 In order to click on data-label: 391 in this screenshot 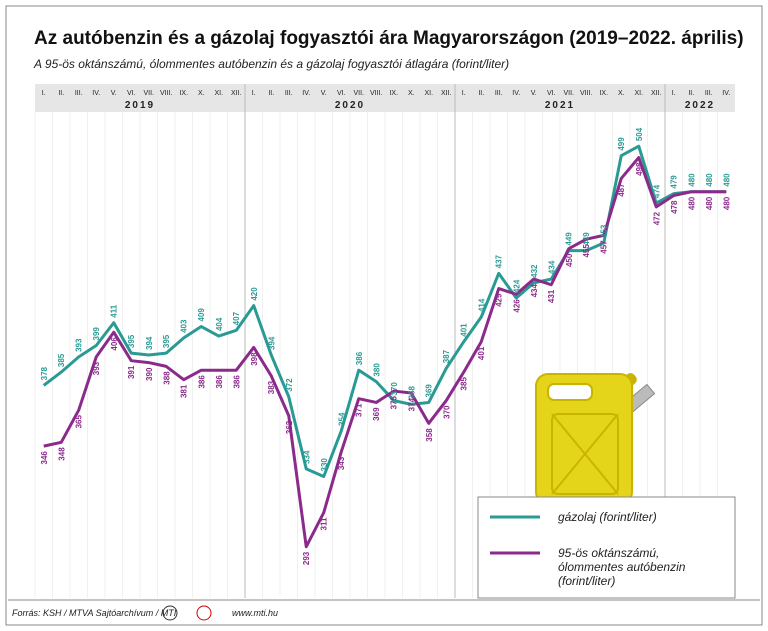, I will do `click(131, 372)`.